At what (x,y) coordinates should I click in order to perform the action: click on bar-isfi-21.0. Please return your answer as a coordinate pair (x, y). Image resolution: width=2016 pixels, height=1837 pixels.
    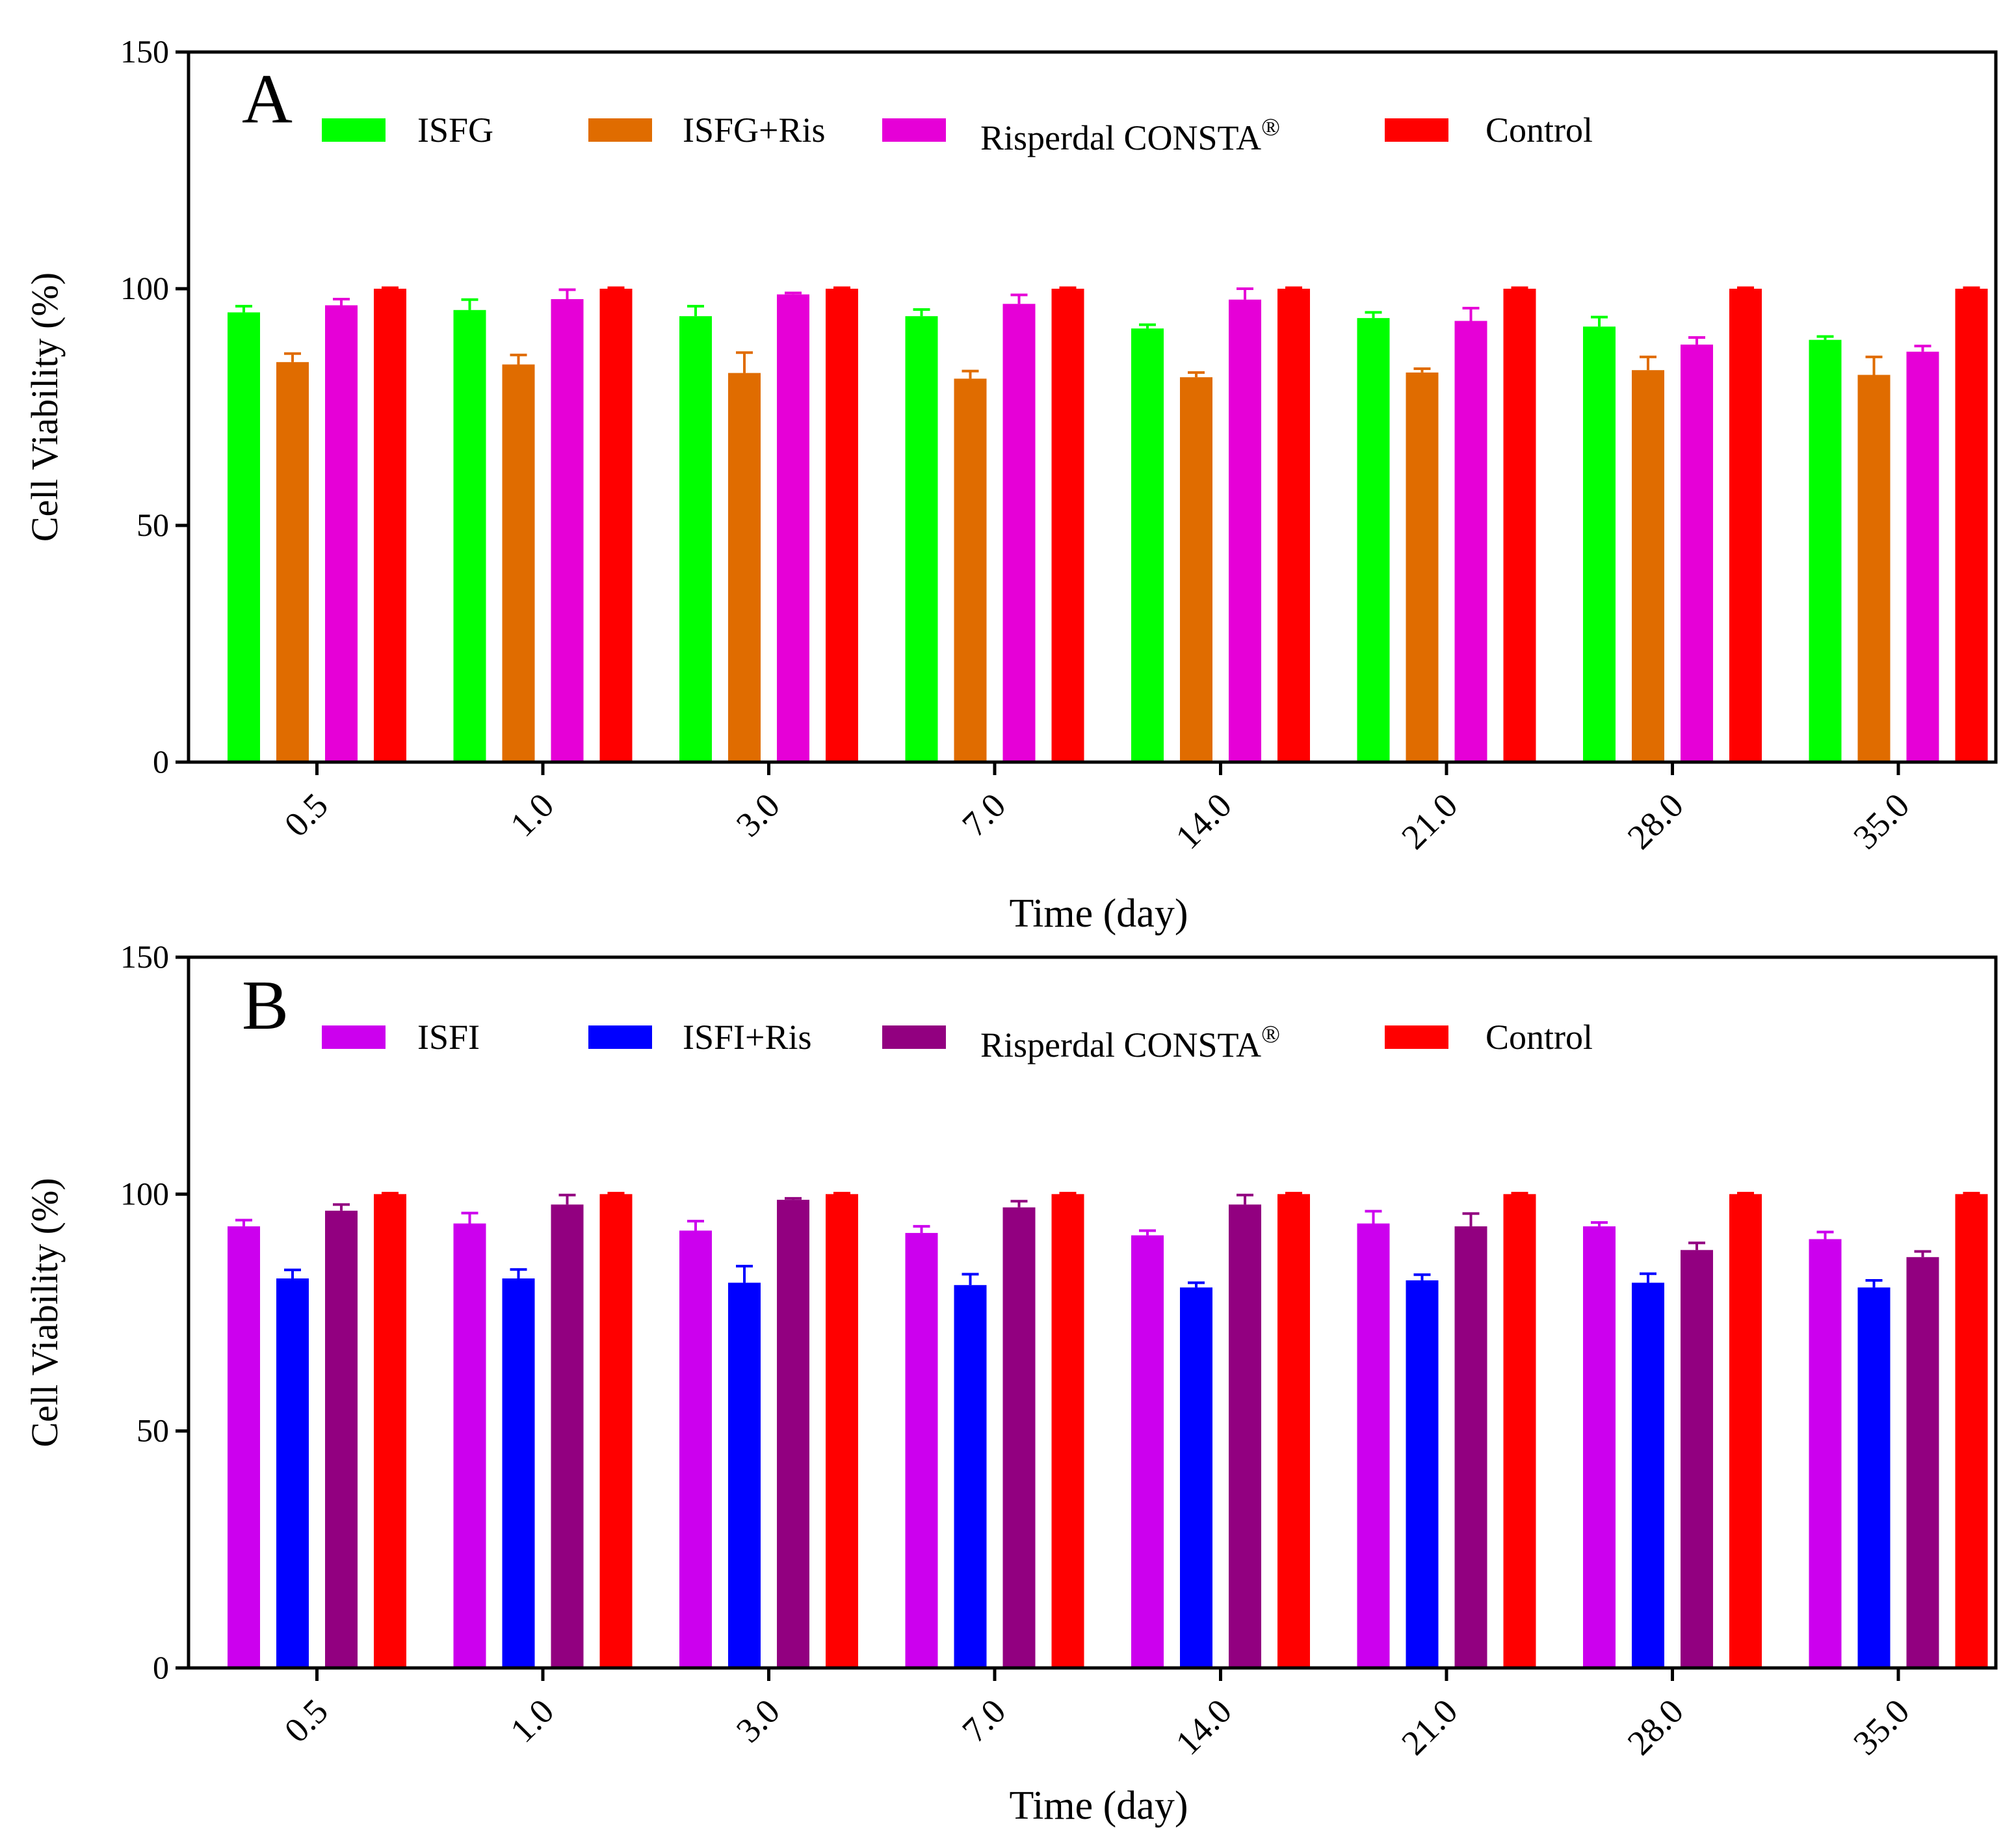
    Looking at the image, I should click on (1373, 1445).